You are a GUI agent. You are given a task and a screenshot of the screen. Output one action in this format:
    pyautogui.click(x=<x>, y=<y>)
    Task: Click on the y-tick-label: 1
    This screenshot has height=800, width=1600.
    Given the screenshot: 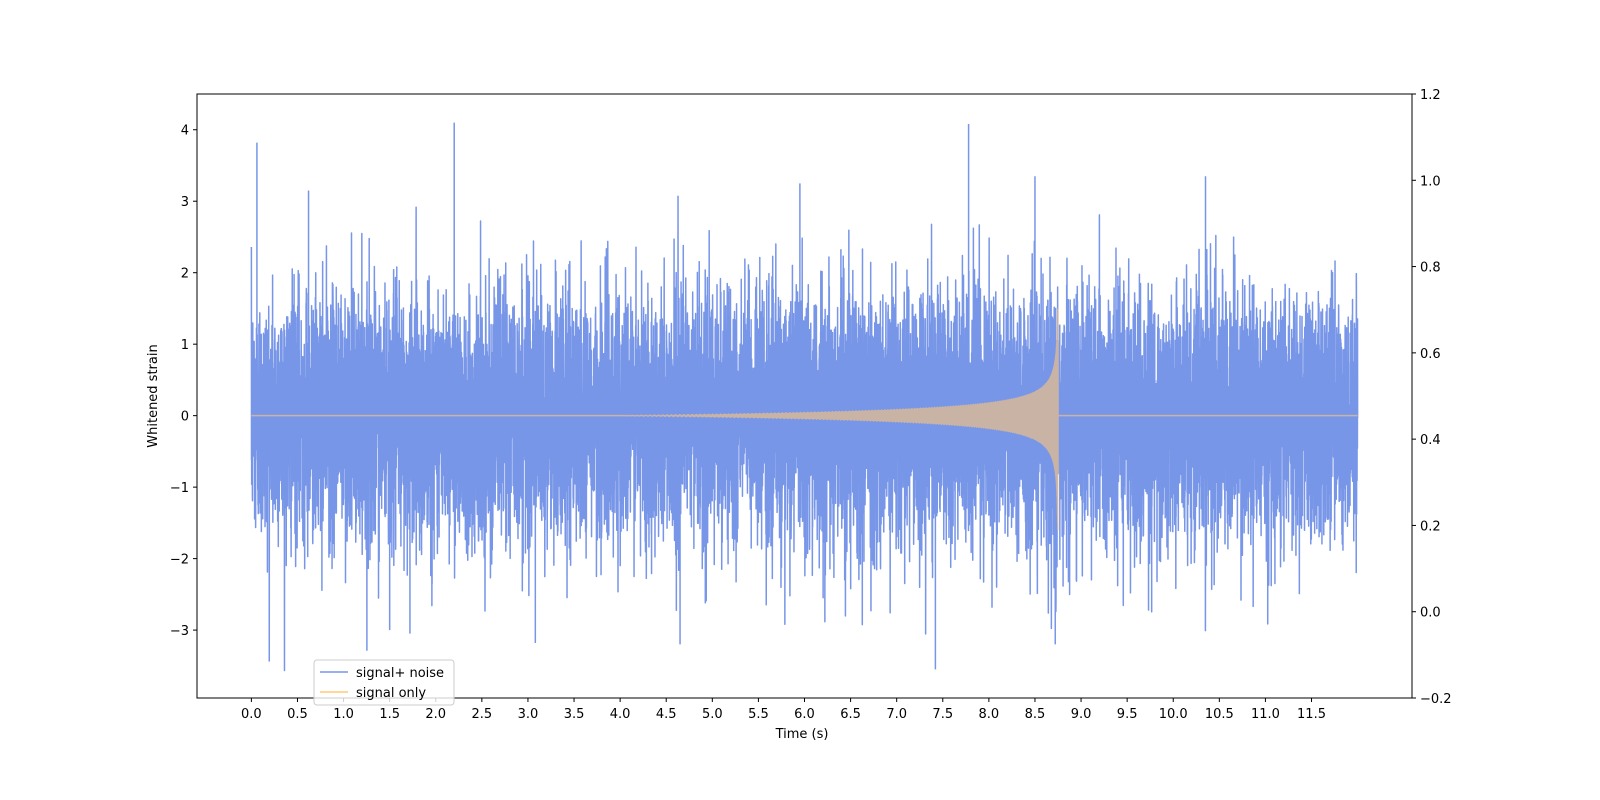 What is the action you would take?
    pyautogui.click(x=185, y=345)
    